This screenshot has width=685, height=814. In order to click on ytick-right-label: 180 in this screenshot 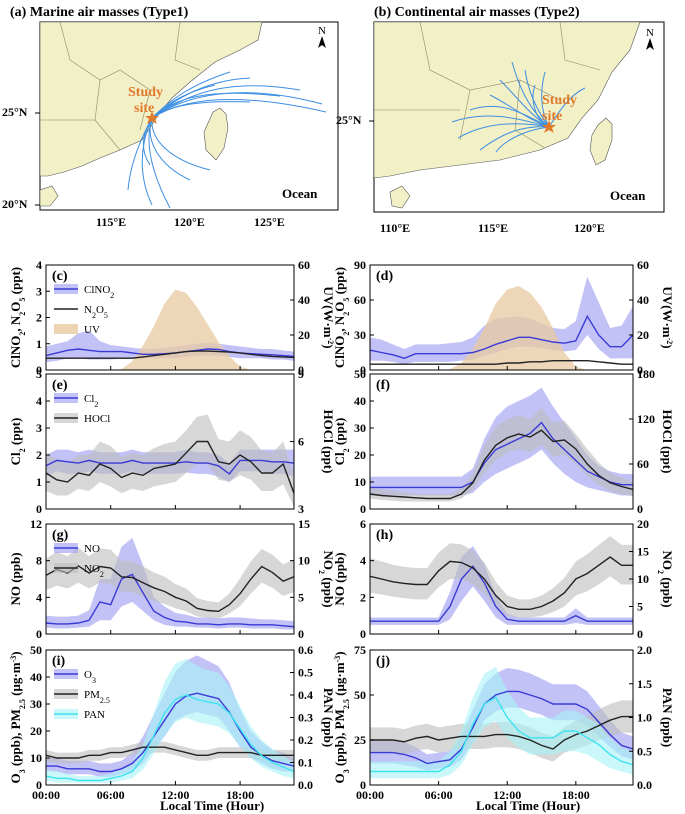, I will do `click(646, 374)`.